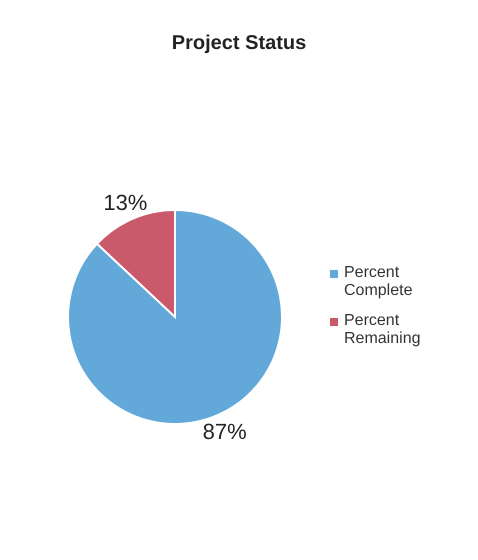 This screenshot has height=560, width=478. What do you see at coordinates (383, 330) in the screenshot?
I see `legend-label: Percent Remaining` at bounding box center [383, 330].